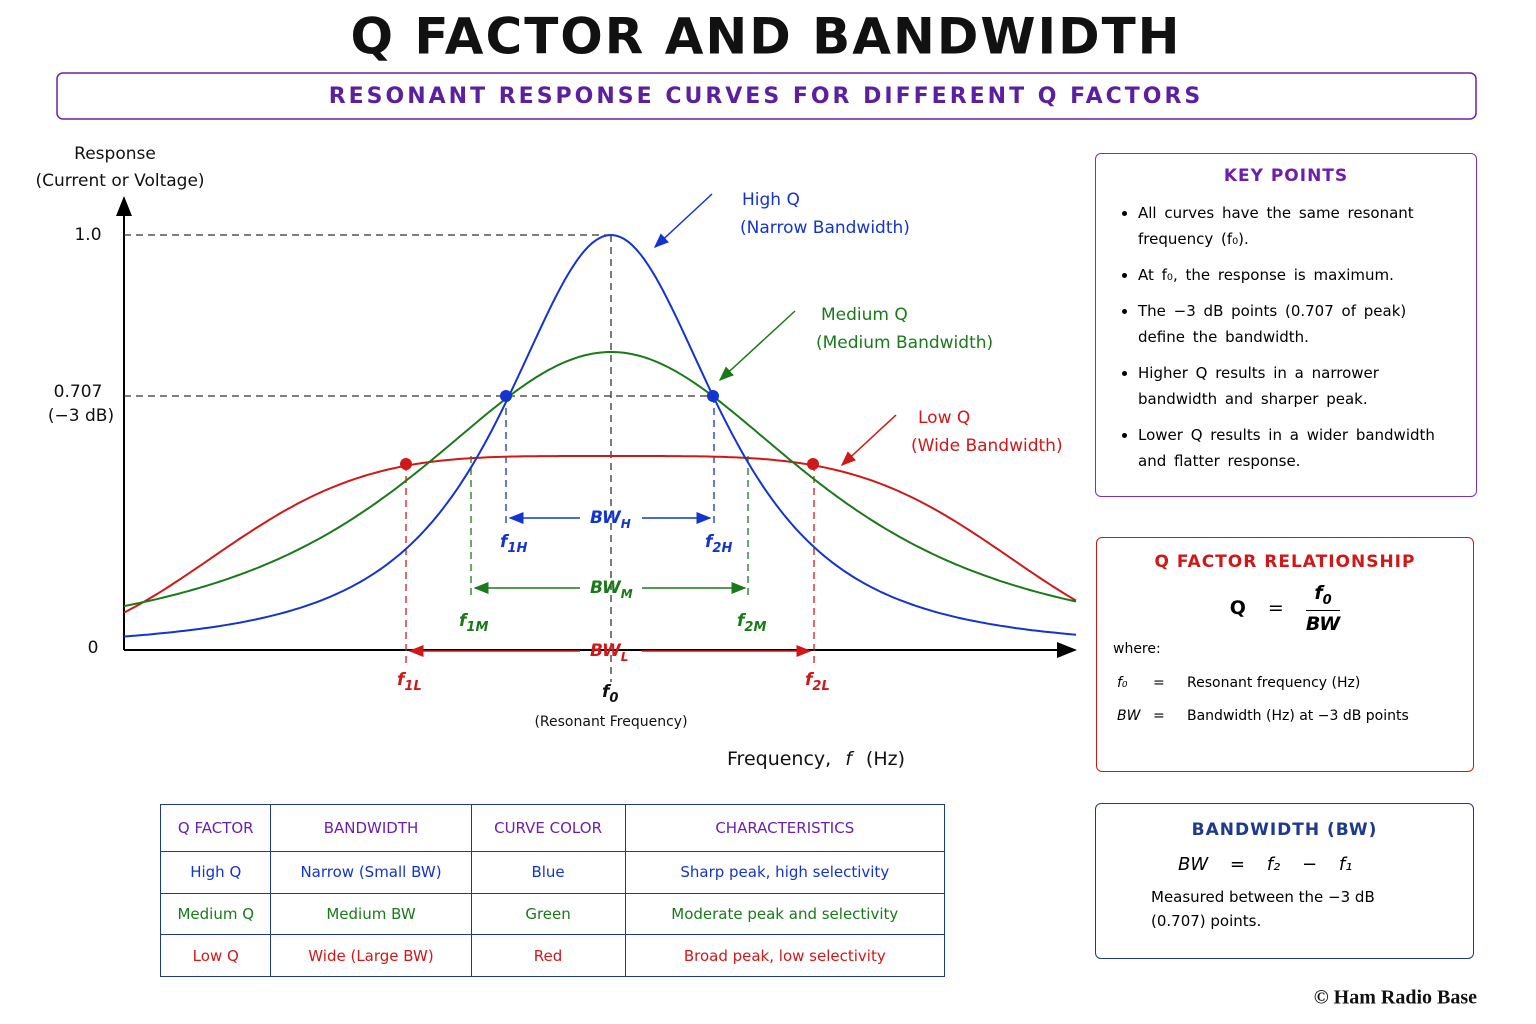 This screenshot has width=1536, height=1024. I want to click on title: Q FACTOR AND BANDWIDTH, so click(765, 37).